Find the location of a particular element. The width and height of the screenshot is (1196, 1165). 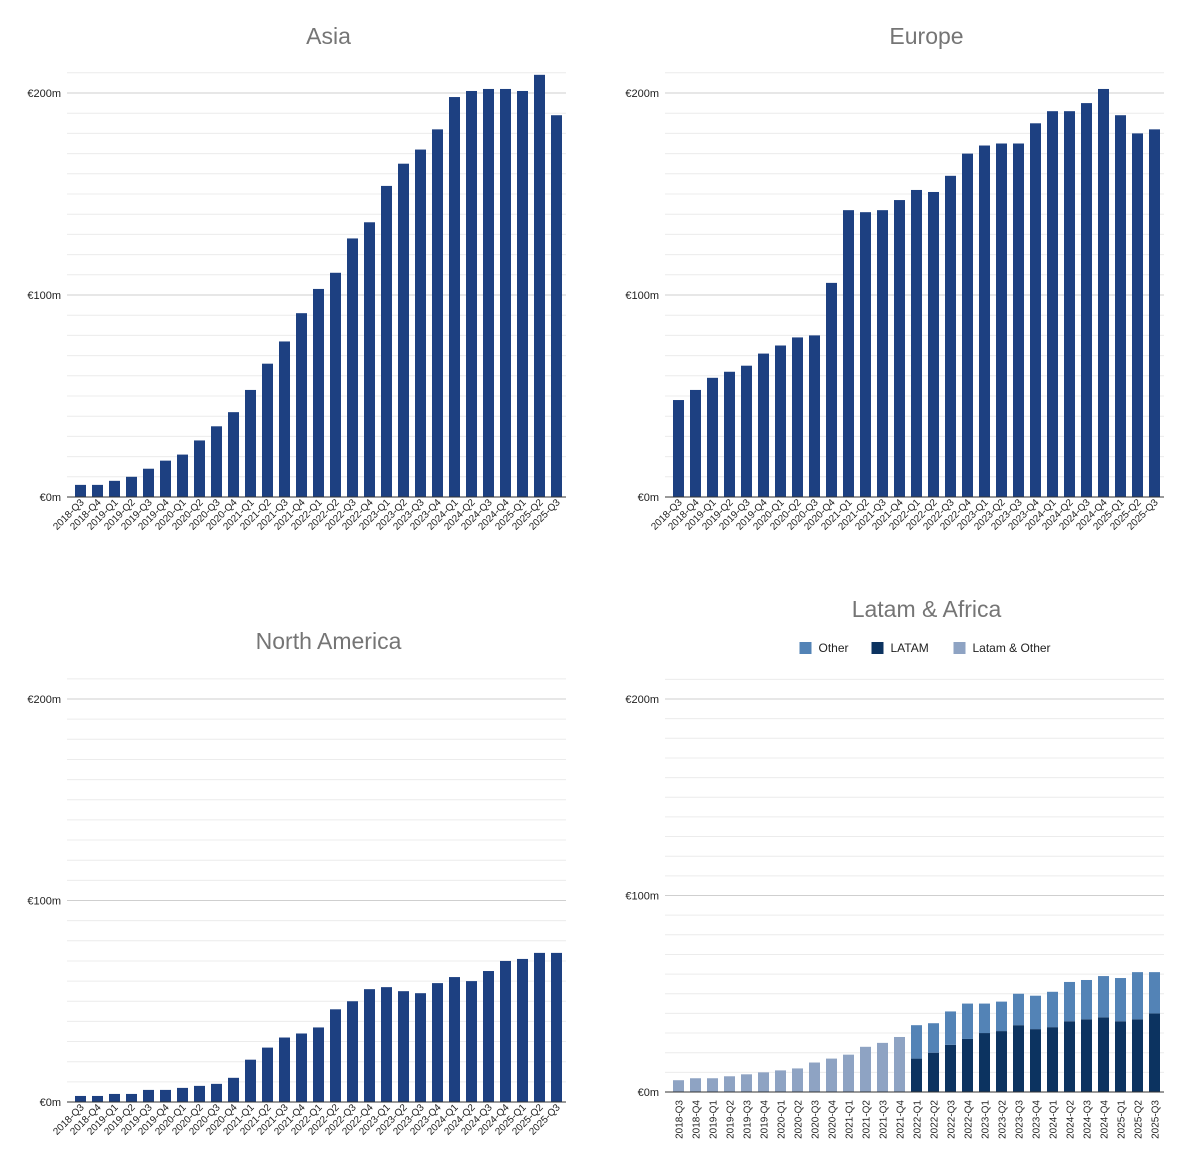

europe-bar-2021-q4 is located at coordinates (899, 348).